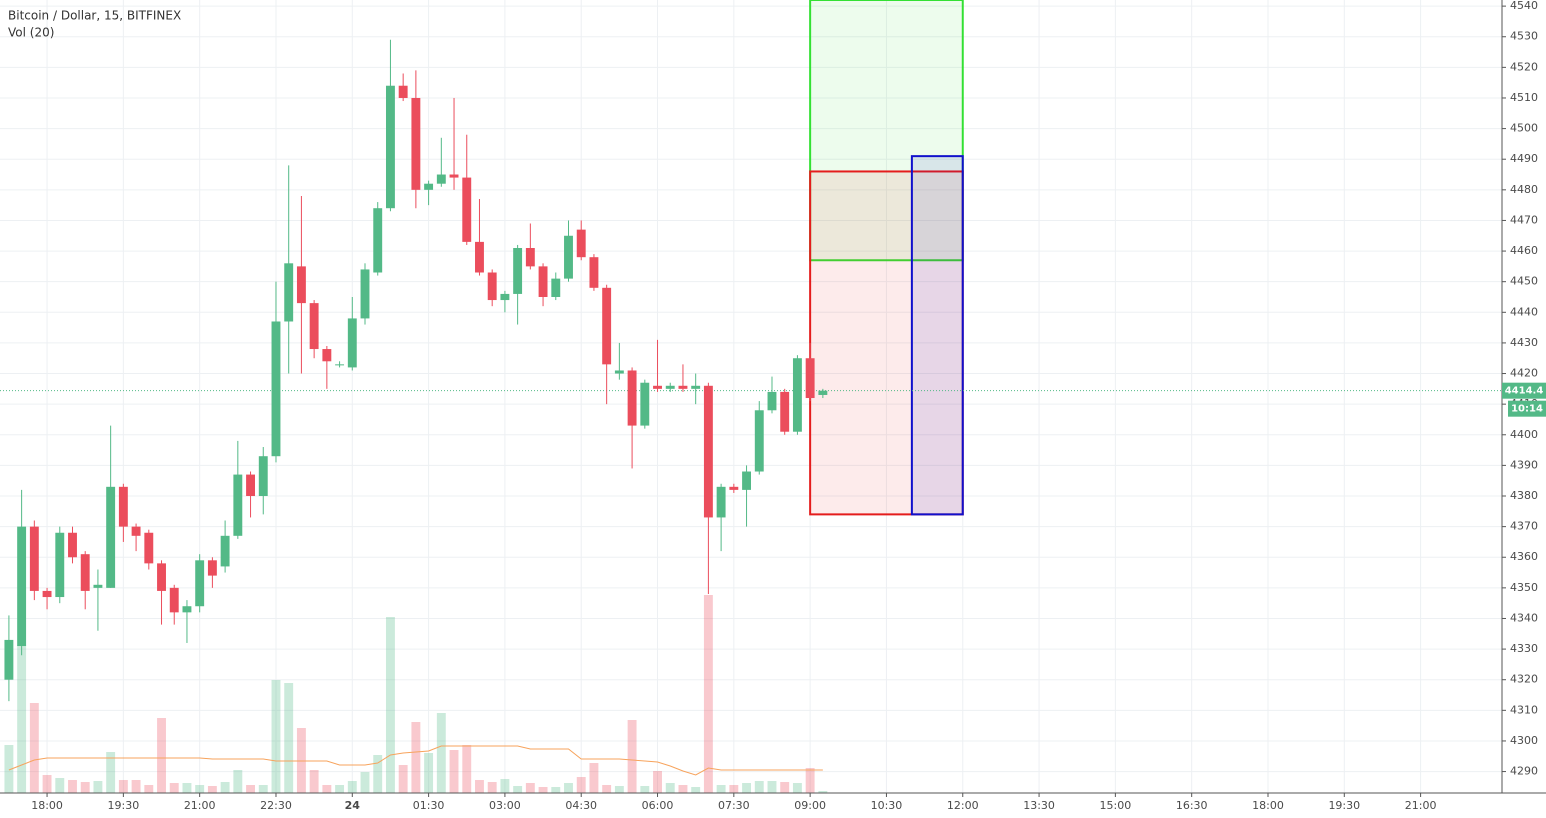  I want to click on y-tick-label: 4440, so click(1524, 311).